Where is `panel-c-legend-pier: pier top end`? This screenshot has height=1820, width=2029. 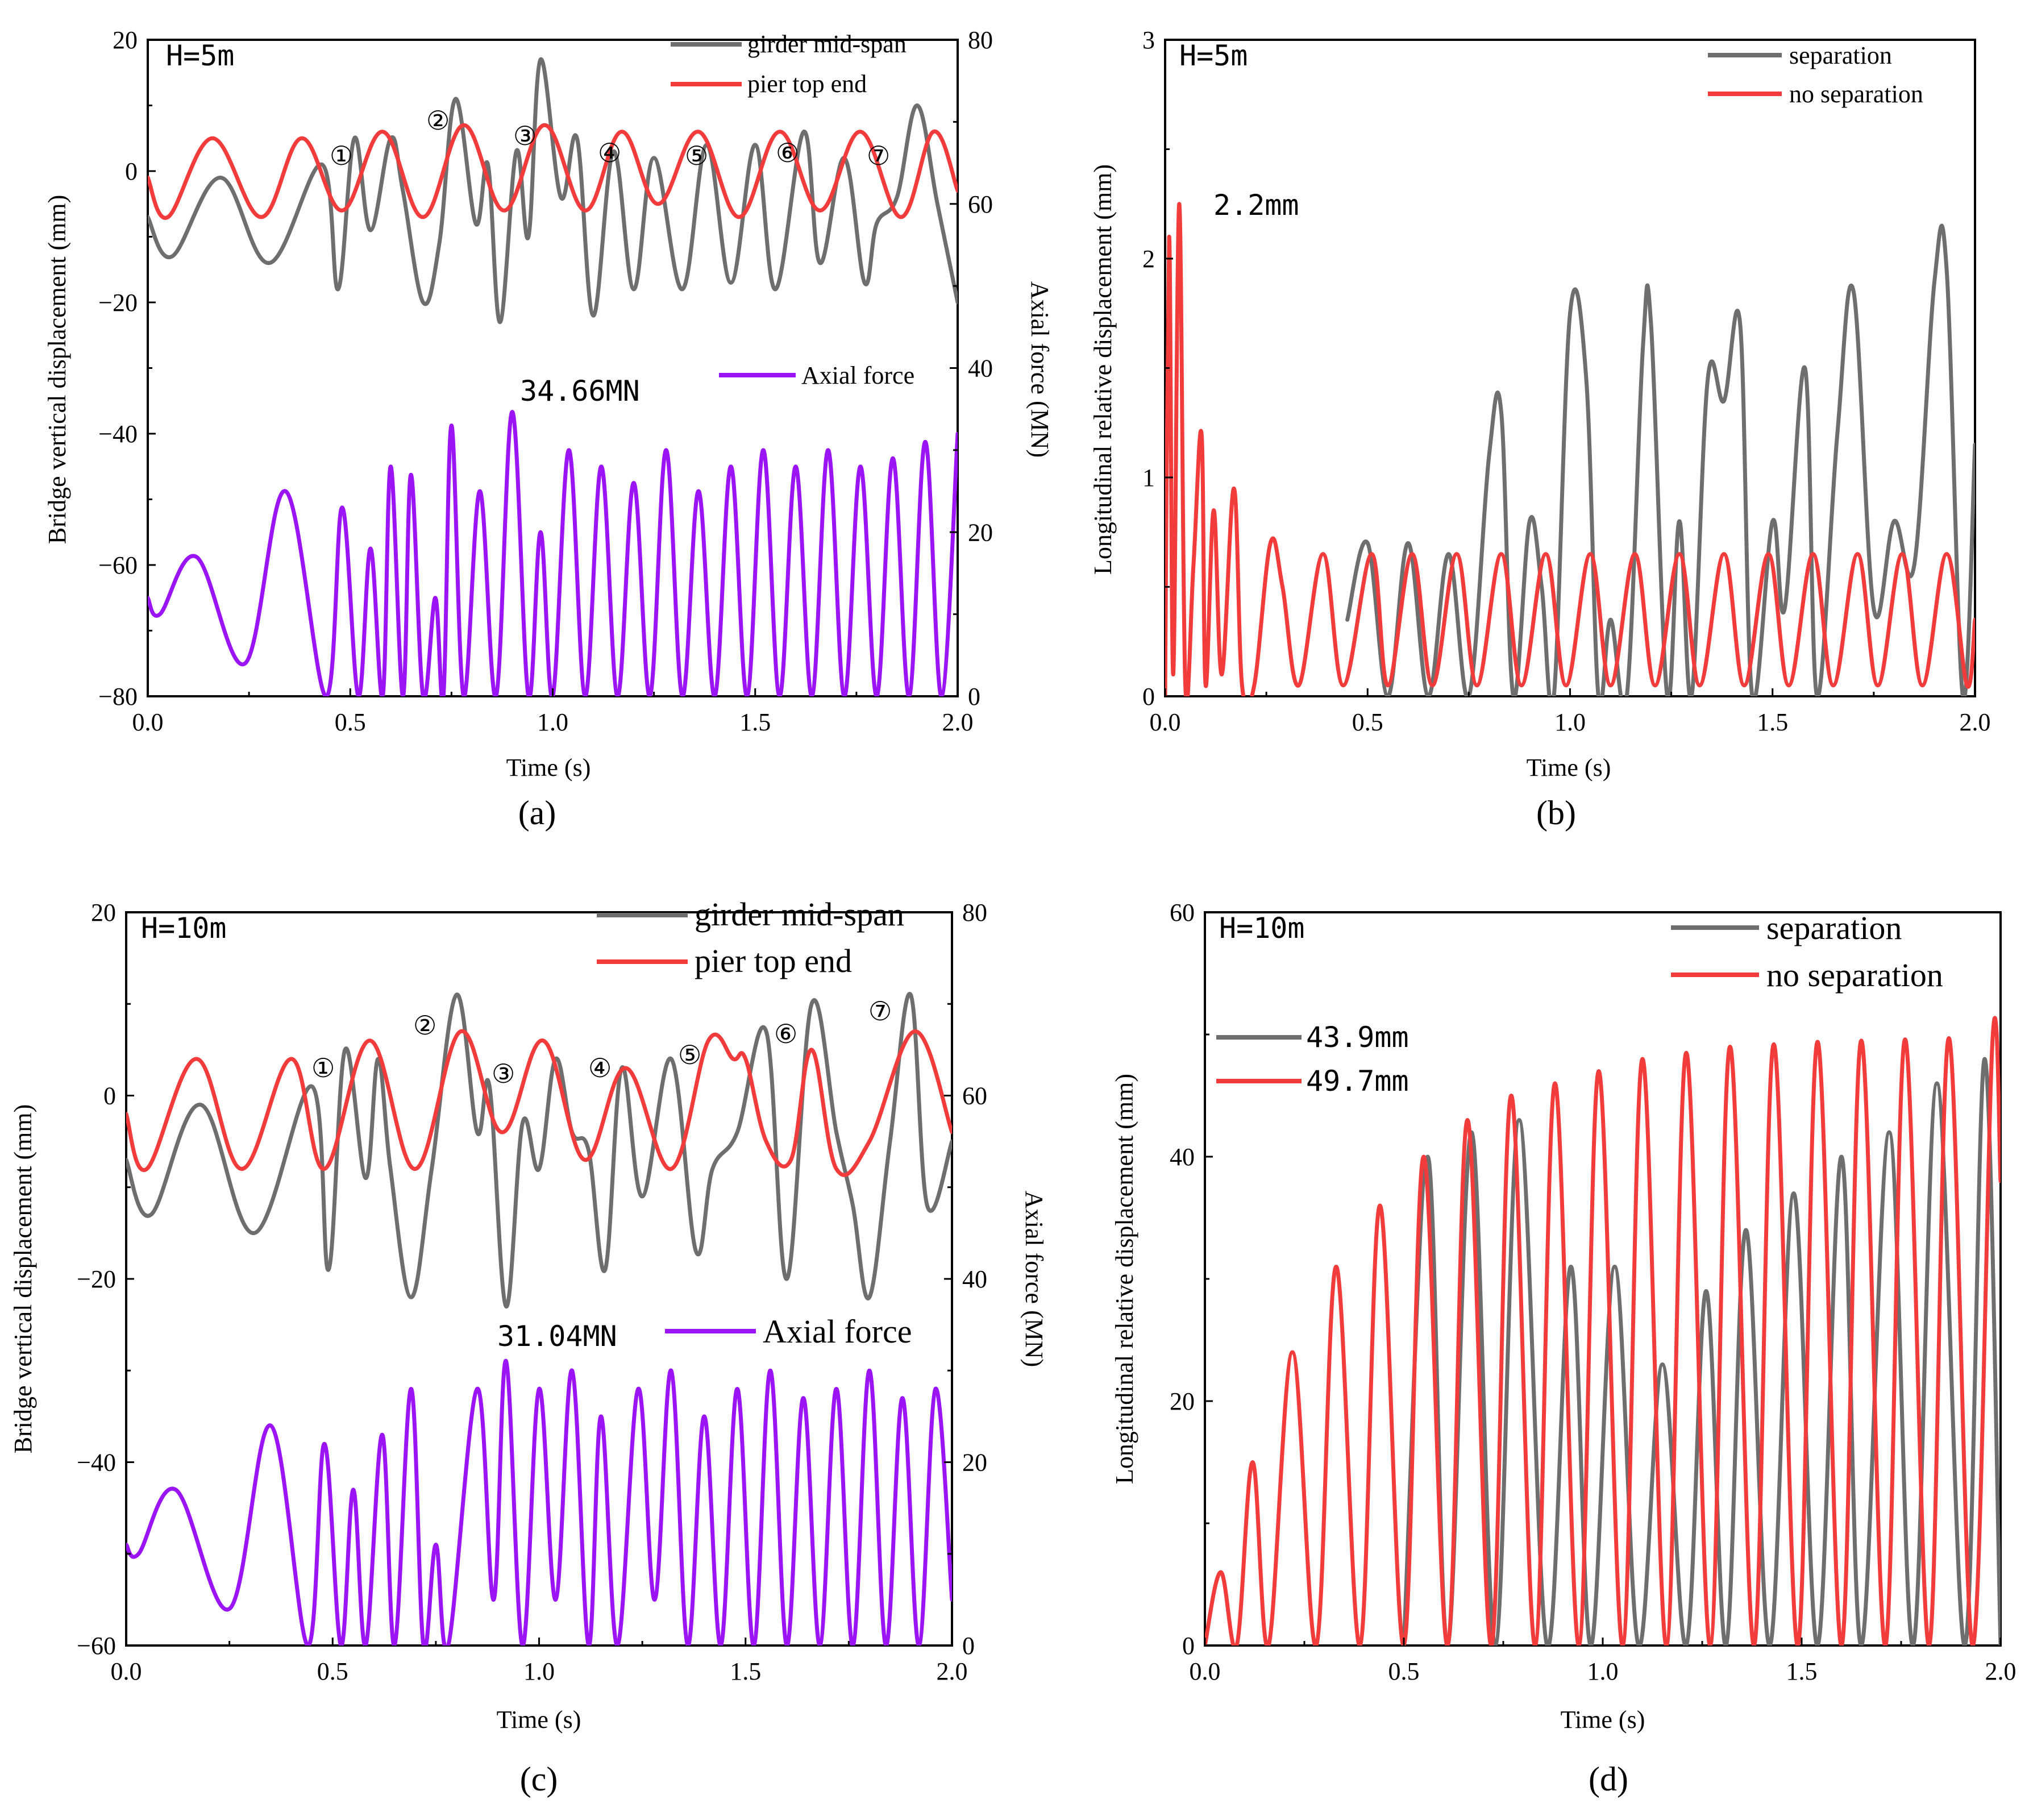
panel-c-legend-pier: pier top end is located at coordinates (773, 960).